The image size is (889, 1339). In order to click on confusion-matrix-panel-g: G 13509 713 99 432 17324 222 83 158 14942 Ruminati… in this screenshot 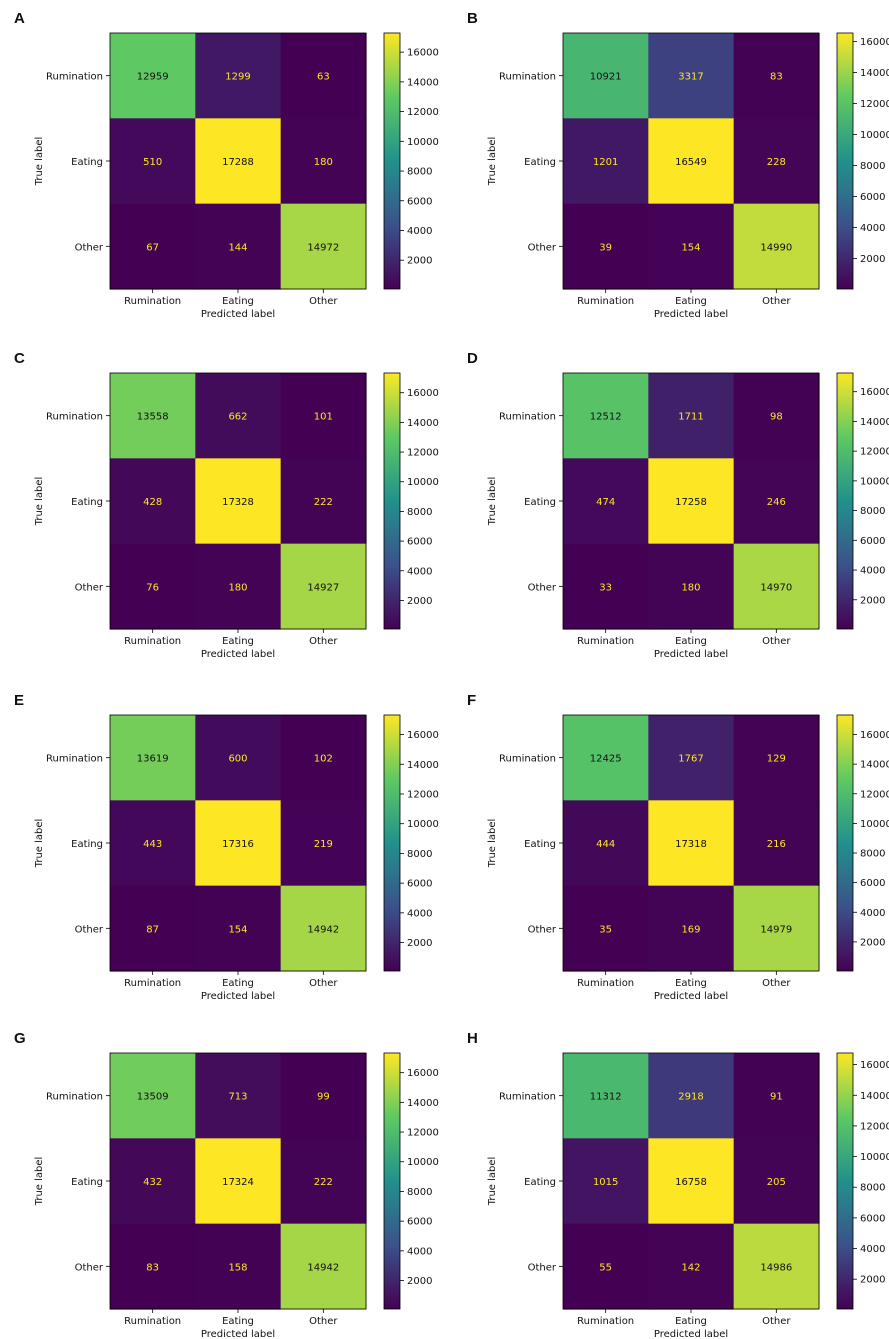, I will do `click(226, 1184)`.